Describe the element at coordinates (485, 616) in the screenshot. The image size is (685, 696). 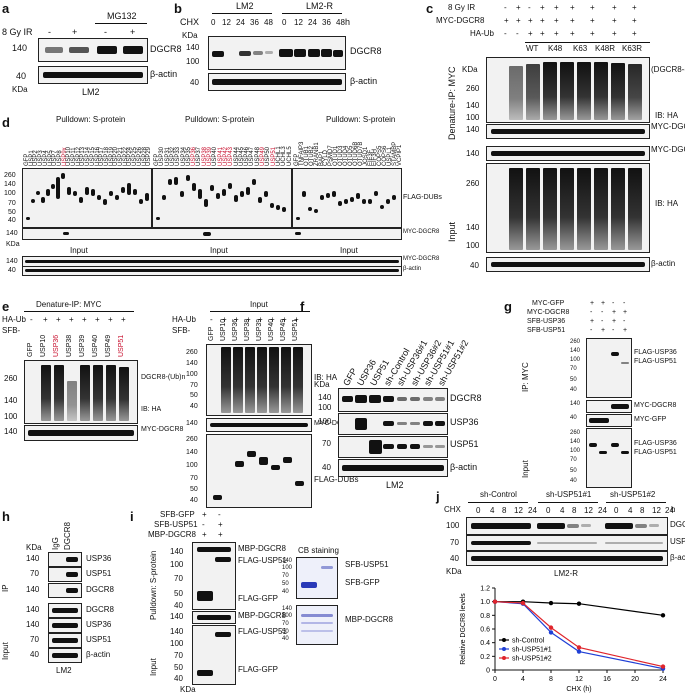
I see `y-tick-label: 0.8` at that location.